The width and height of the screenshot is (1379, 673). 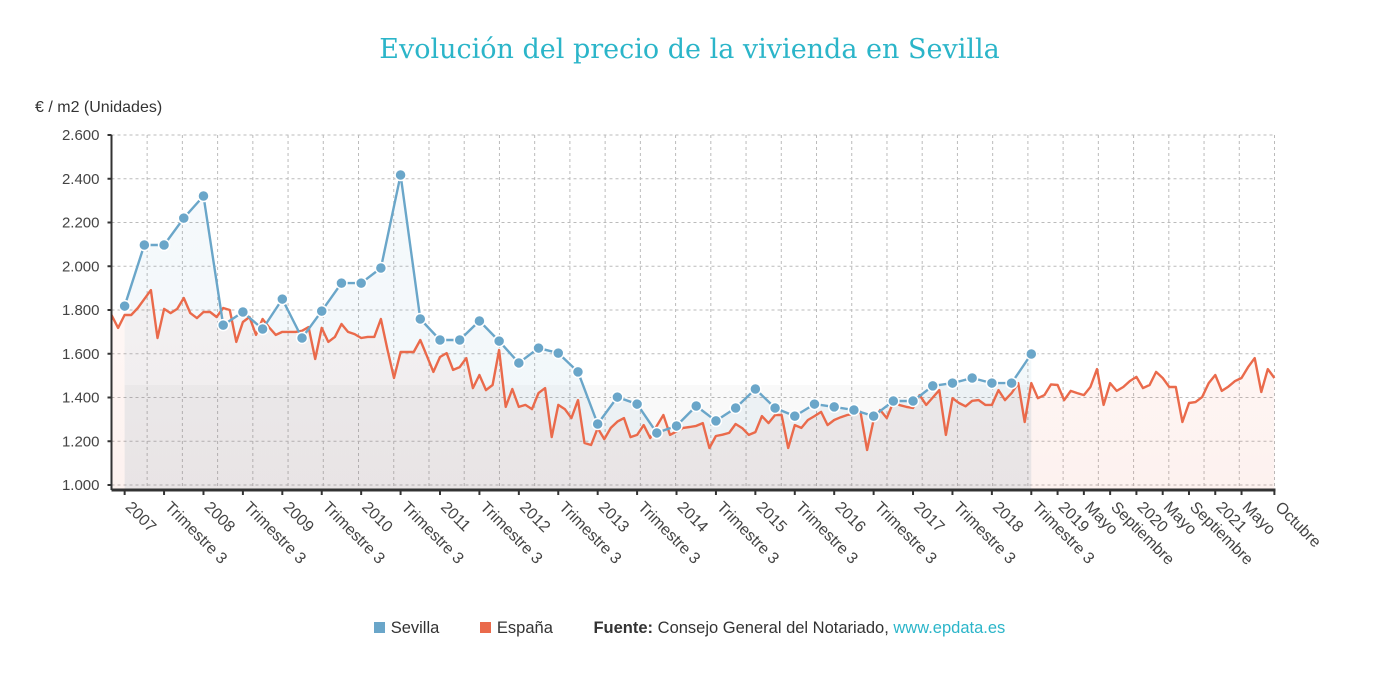 What do you see at coordinates (773, 628) in the screenshot?
I see `source-text: Consejo General del Notariado,` at bounding box center [773, 628].